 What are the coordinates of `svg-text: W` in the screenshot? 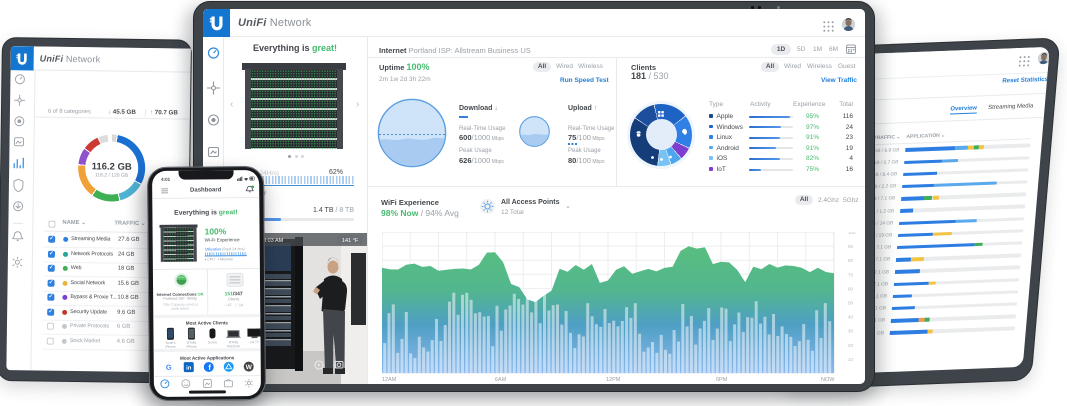 It's located at (249, 367).